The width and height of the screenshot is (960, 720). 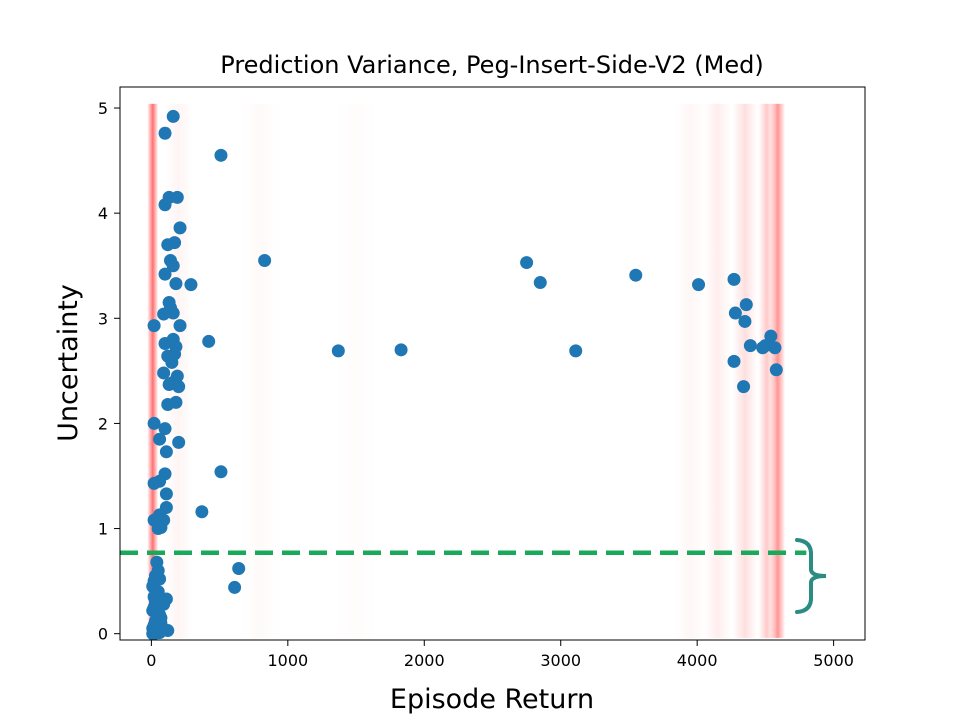 I want to click on x-tick-label: 0, so click(x=151, y=660).